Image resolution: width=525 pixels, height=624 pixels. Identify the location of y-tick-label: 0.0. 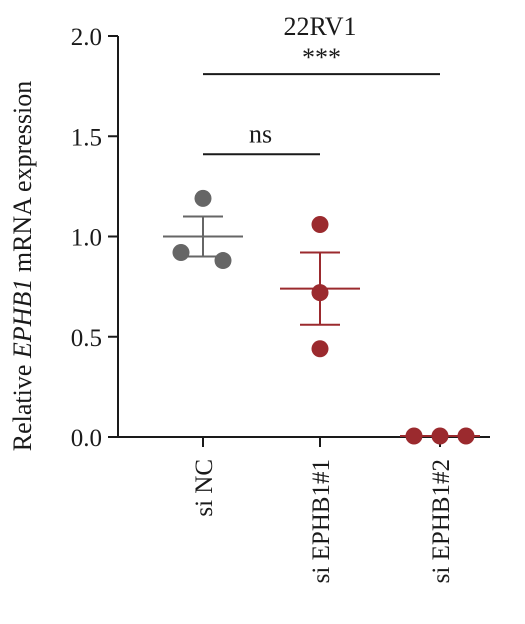
(86, 438).